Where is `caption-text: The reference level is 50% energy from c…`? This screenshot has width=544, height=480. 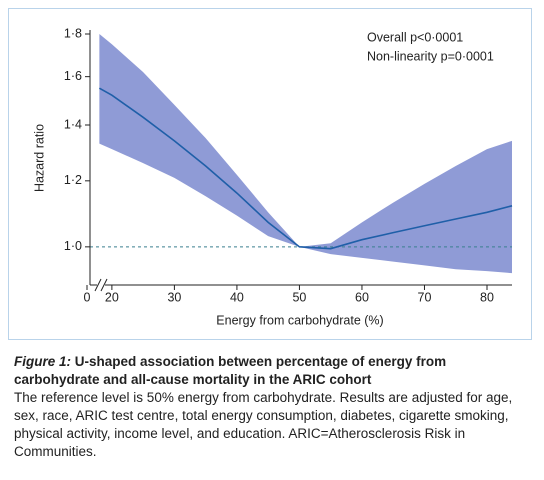
caption-text: The reference level is 50% energy from c… is located at coordinates (263, 424).